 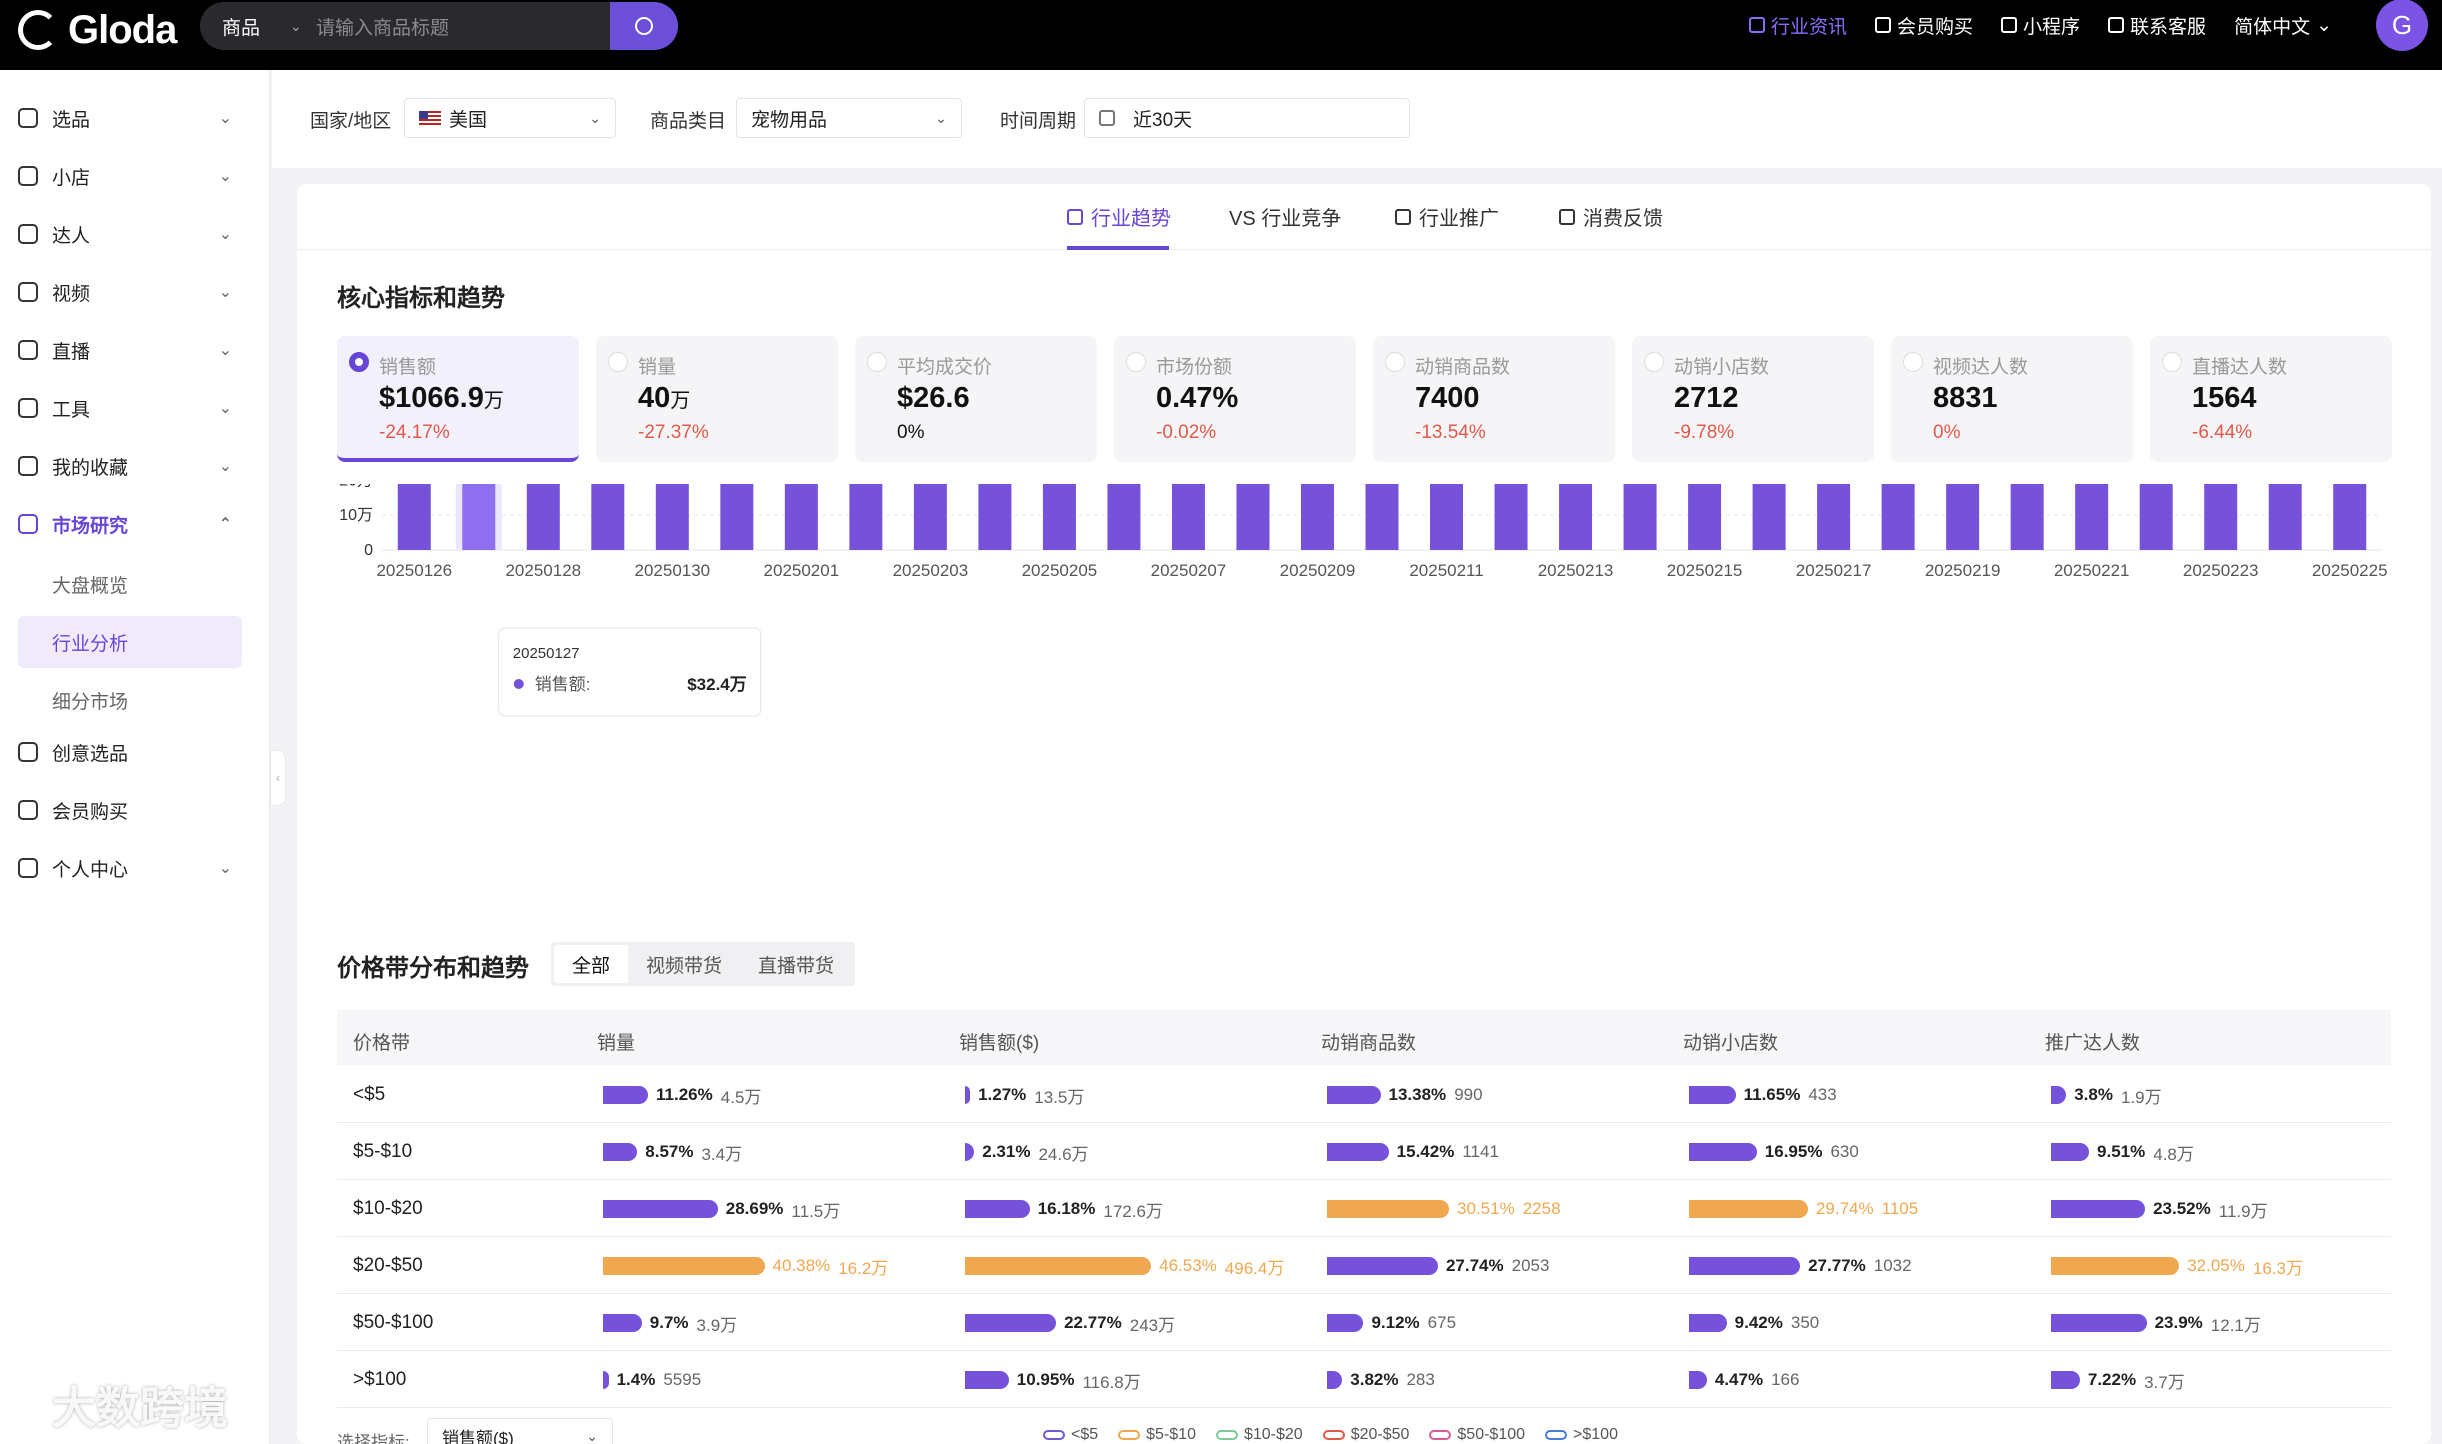 What do you see at coordinates (241, 28) in the screenshot?
I see `search-category-select: 商品` at bounding box center [241, 28].